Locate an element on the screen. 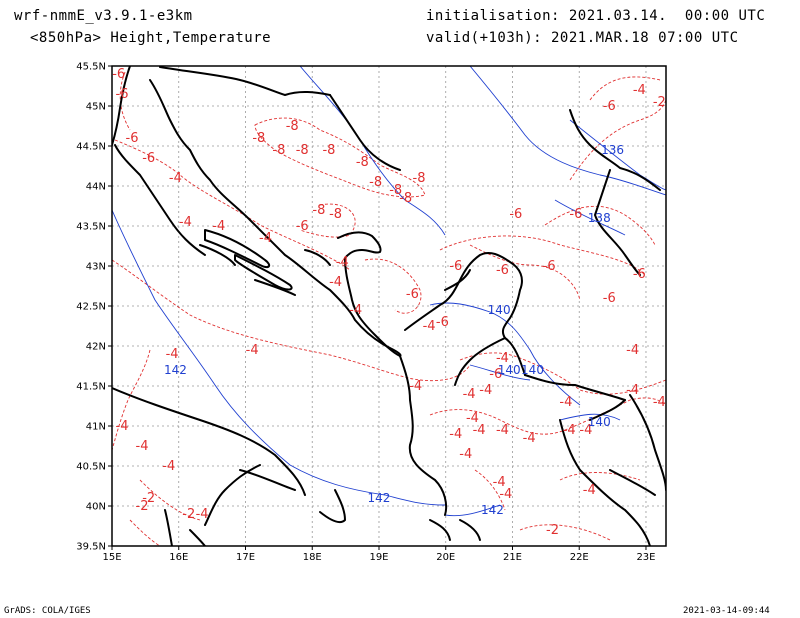 The height and width of the screenshot is (618, 800). lat-tick-label: 41.5N is located at coordinates (91, 387).